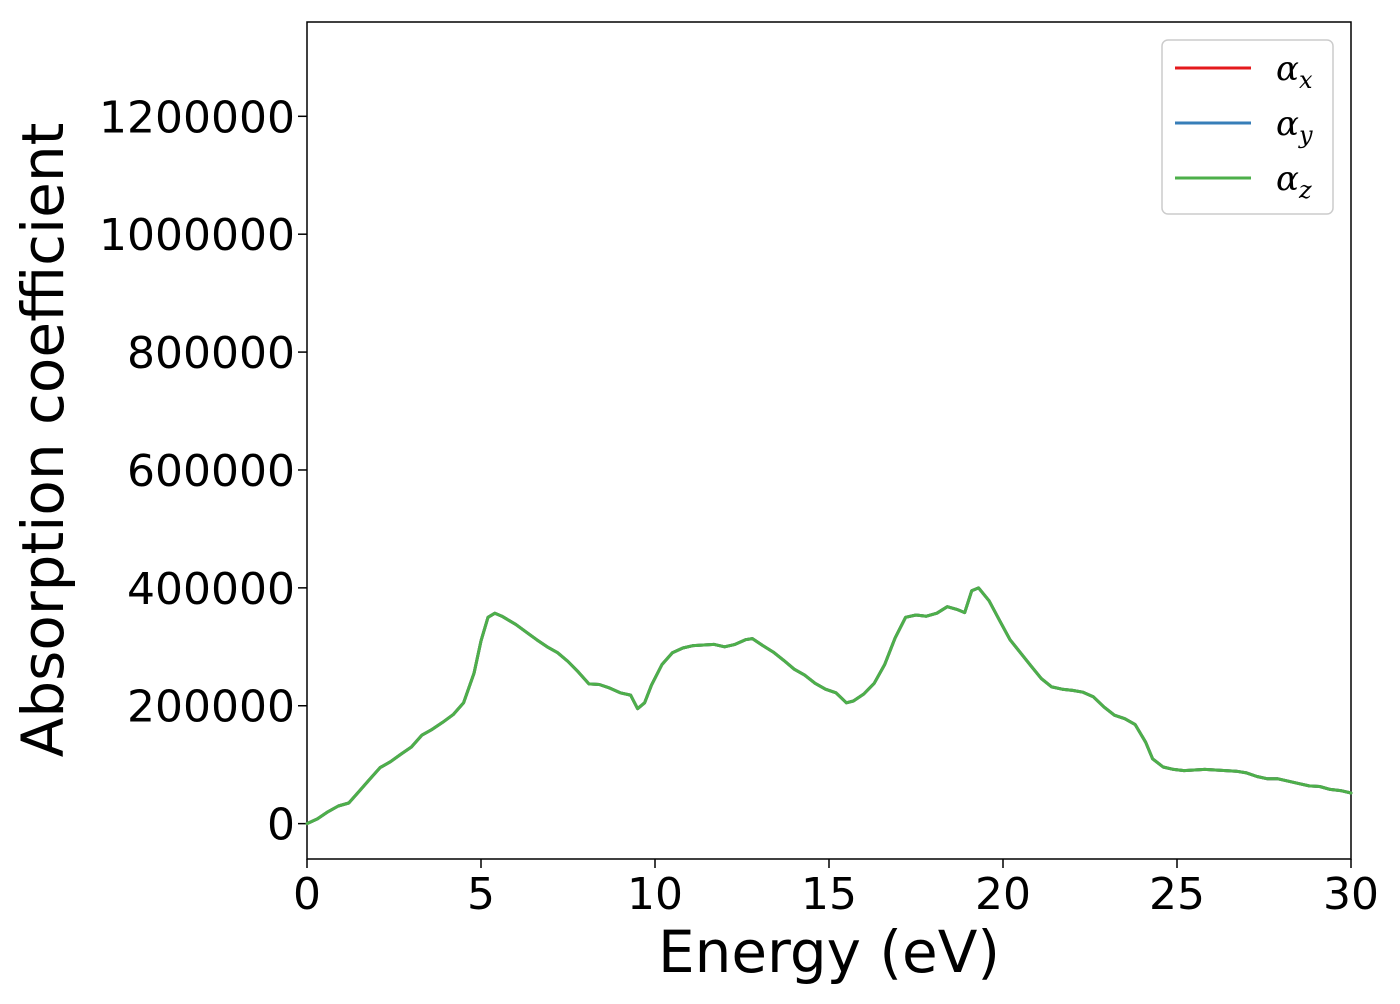 The height and width of the screenshot is (1004, 1400). I want to click on legend-label-x: αx, so click(1294, 71).